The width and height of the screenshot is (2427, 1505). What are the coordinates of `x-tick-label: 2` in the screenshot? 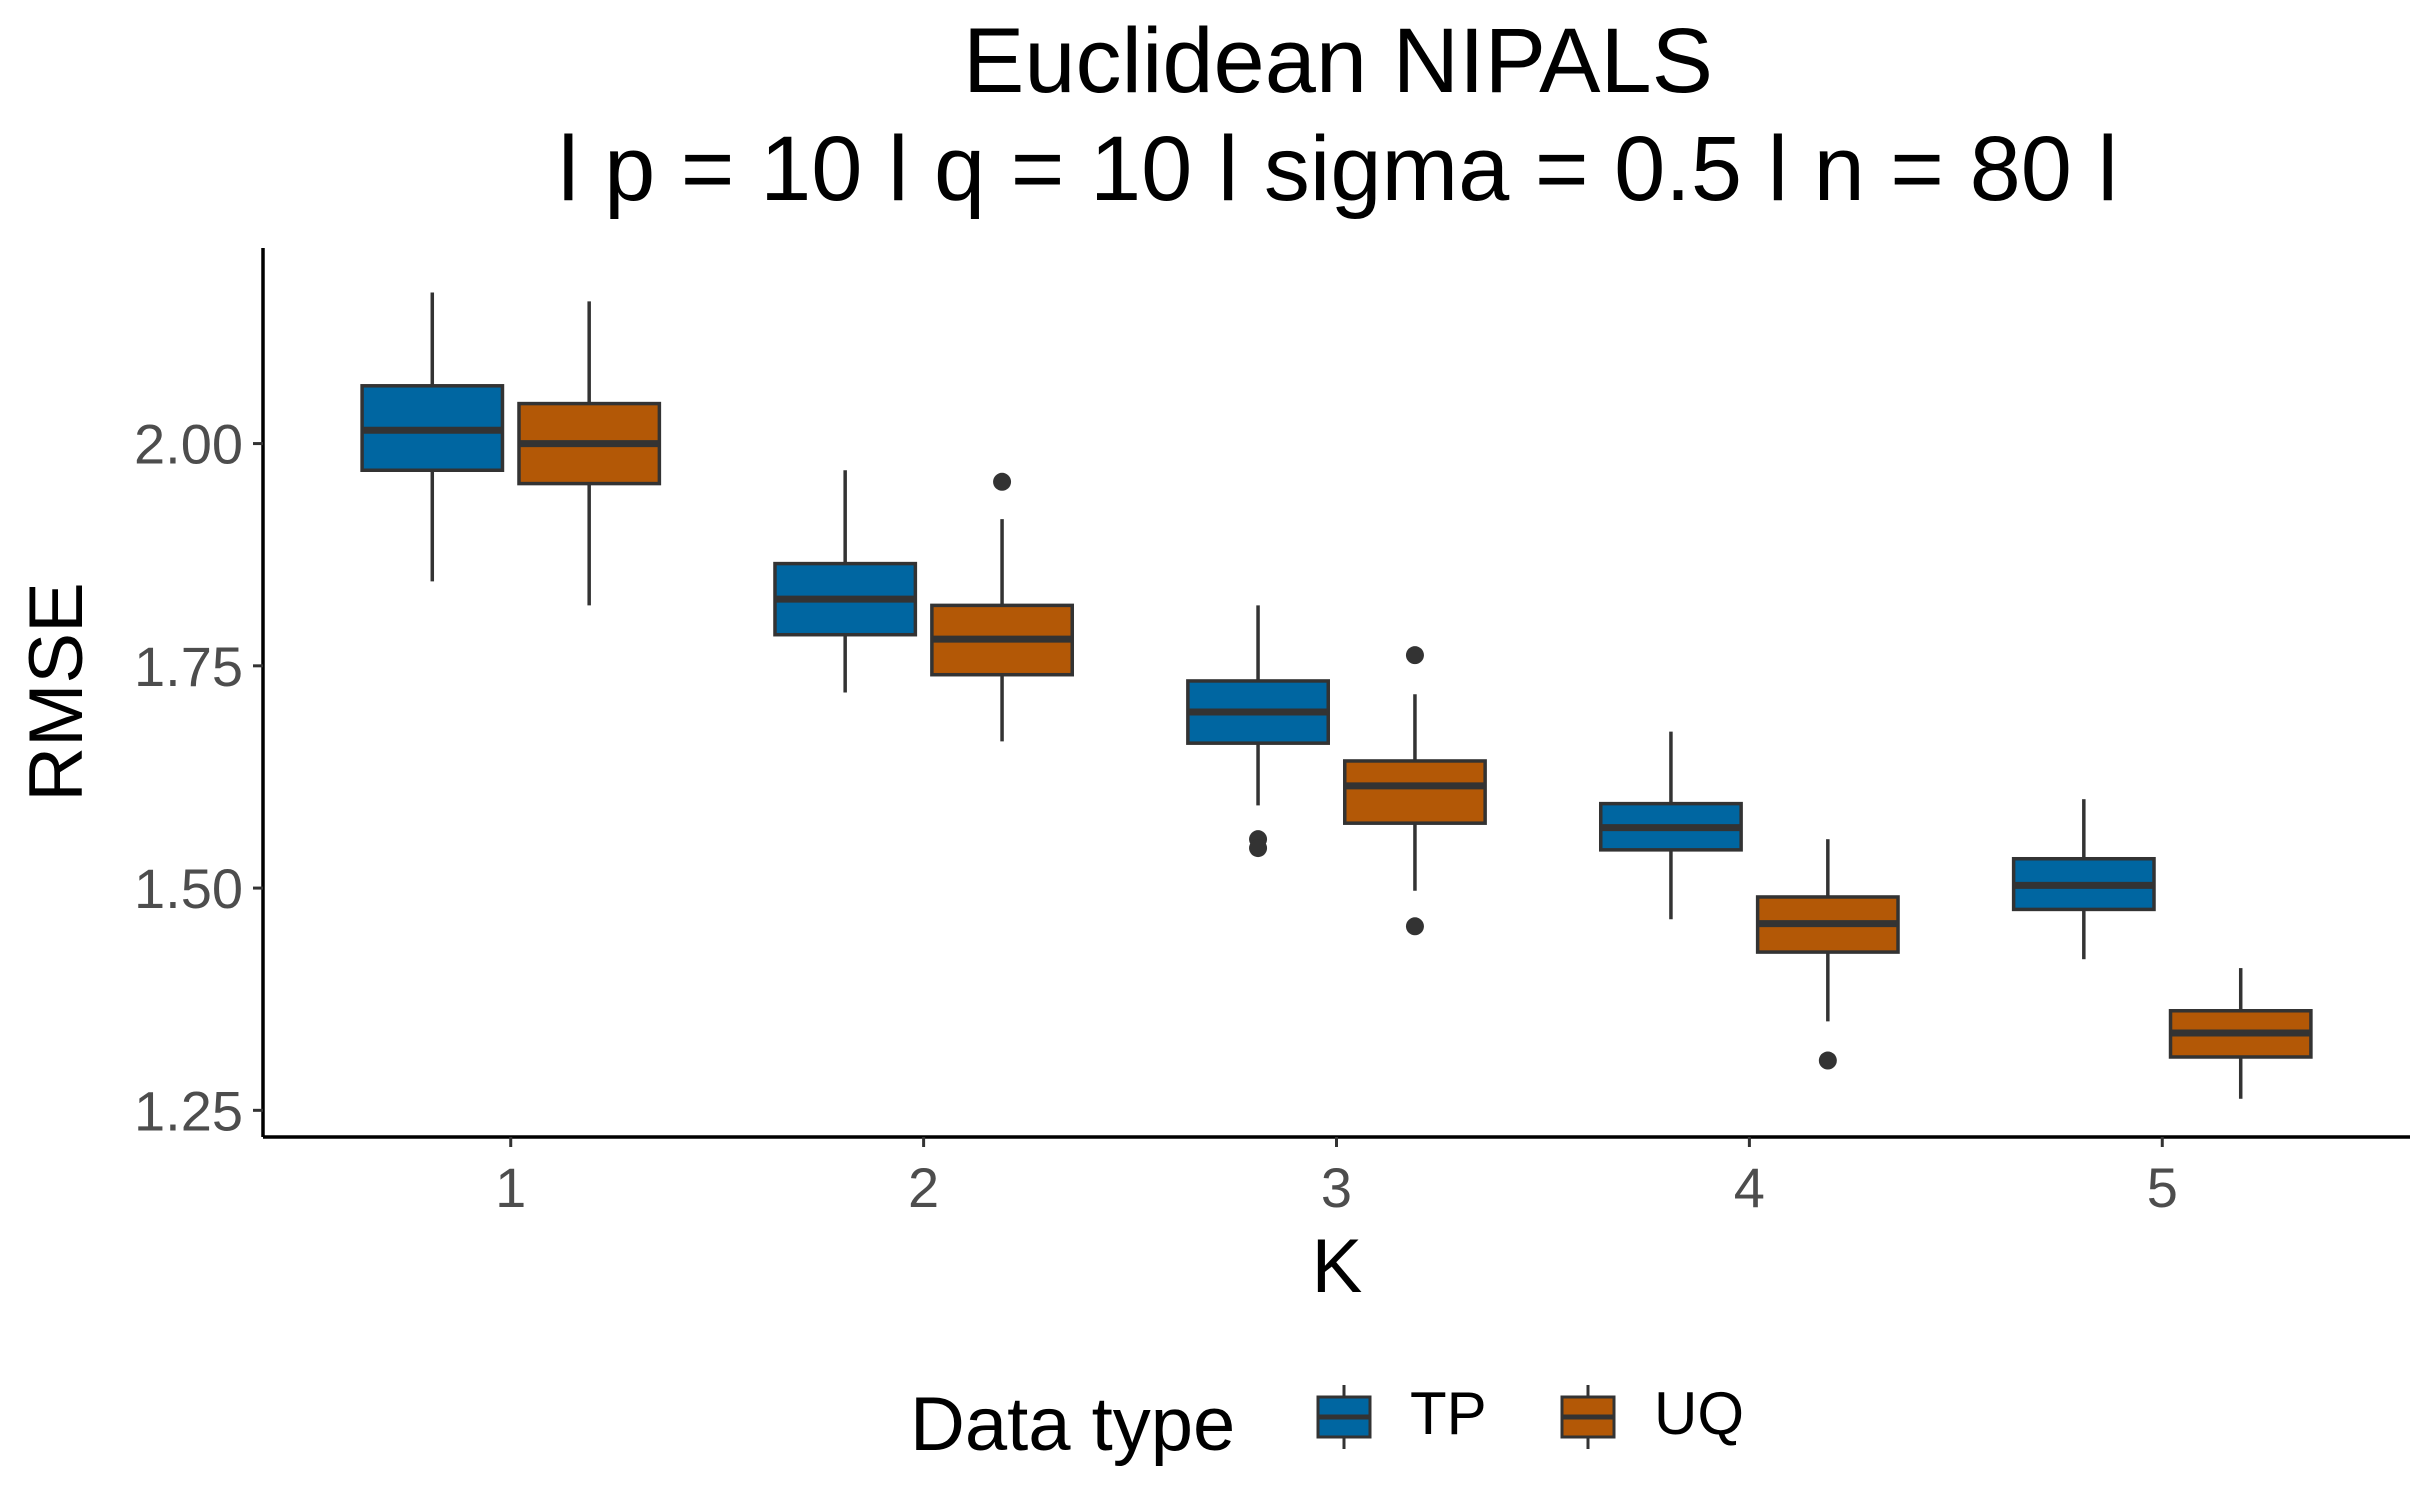 It's located at (923, 1187).